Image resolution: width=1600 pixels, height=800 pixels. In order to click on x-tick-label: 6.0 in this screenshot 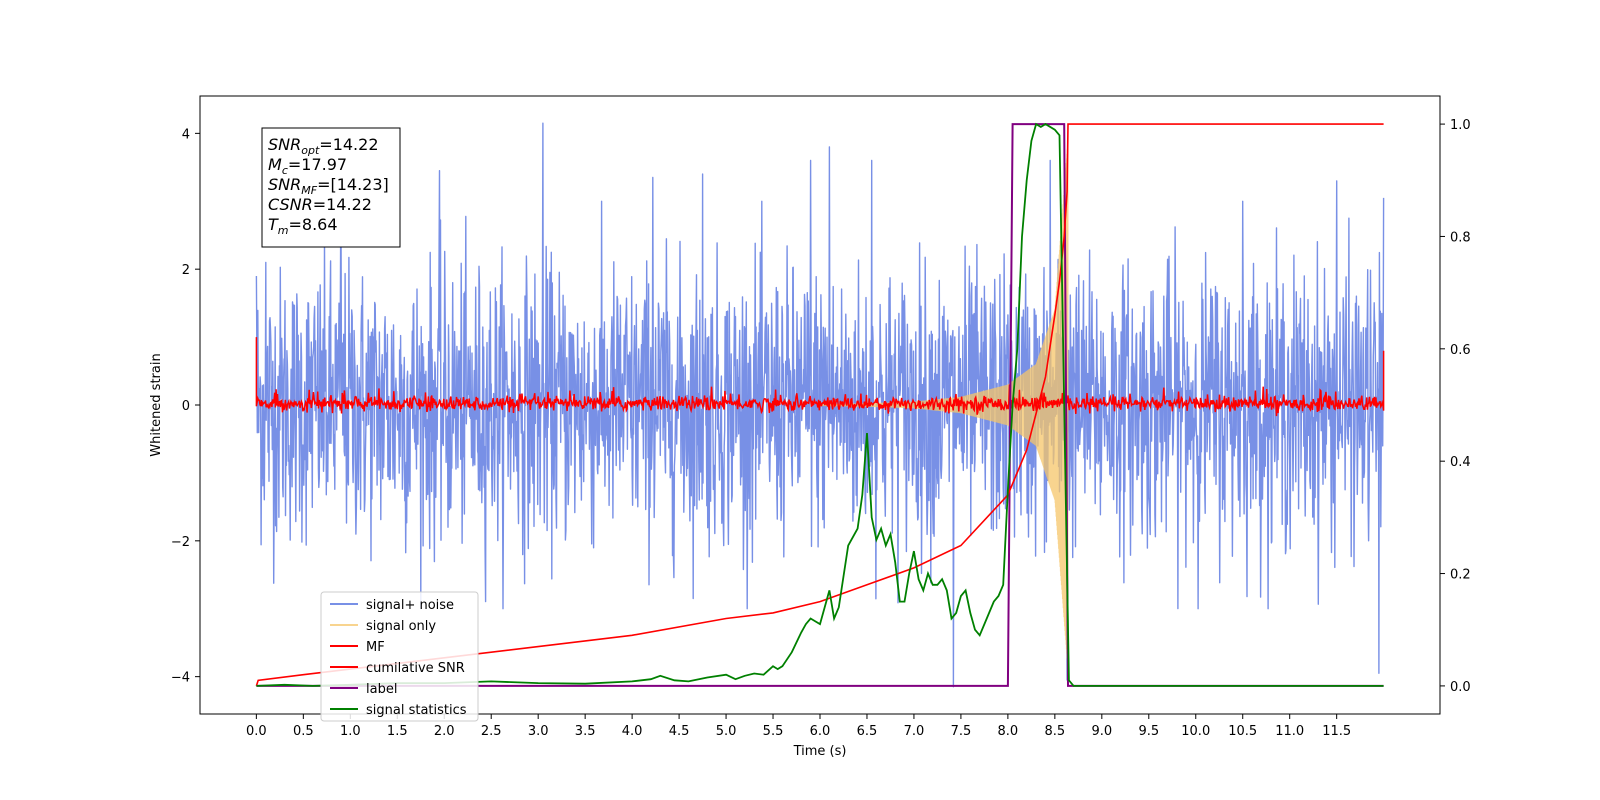, I will do `click(820, 731)`.